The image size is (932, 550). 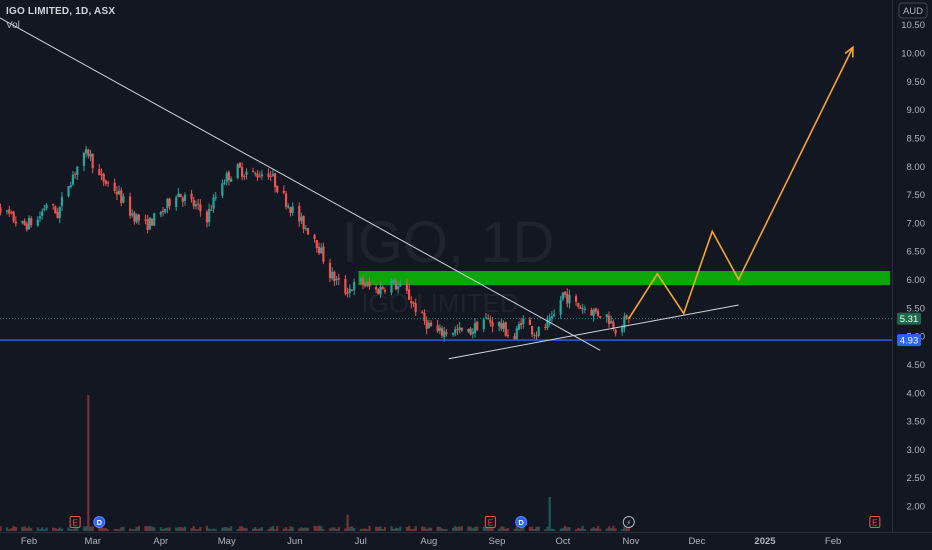 What do you see at coordinates (61, 11) in the screenshot?
I see `symbol-title: IGO LIMITED, 1D, ASX` at bounding box center [61, 11].